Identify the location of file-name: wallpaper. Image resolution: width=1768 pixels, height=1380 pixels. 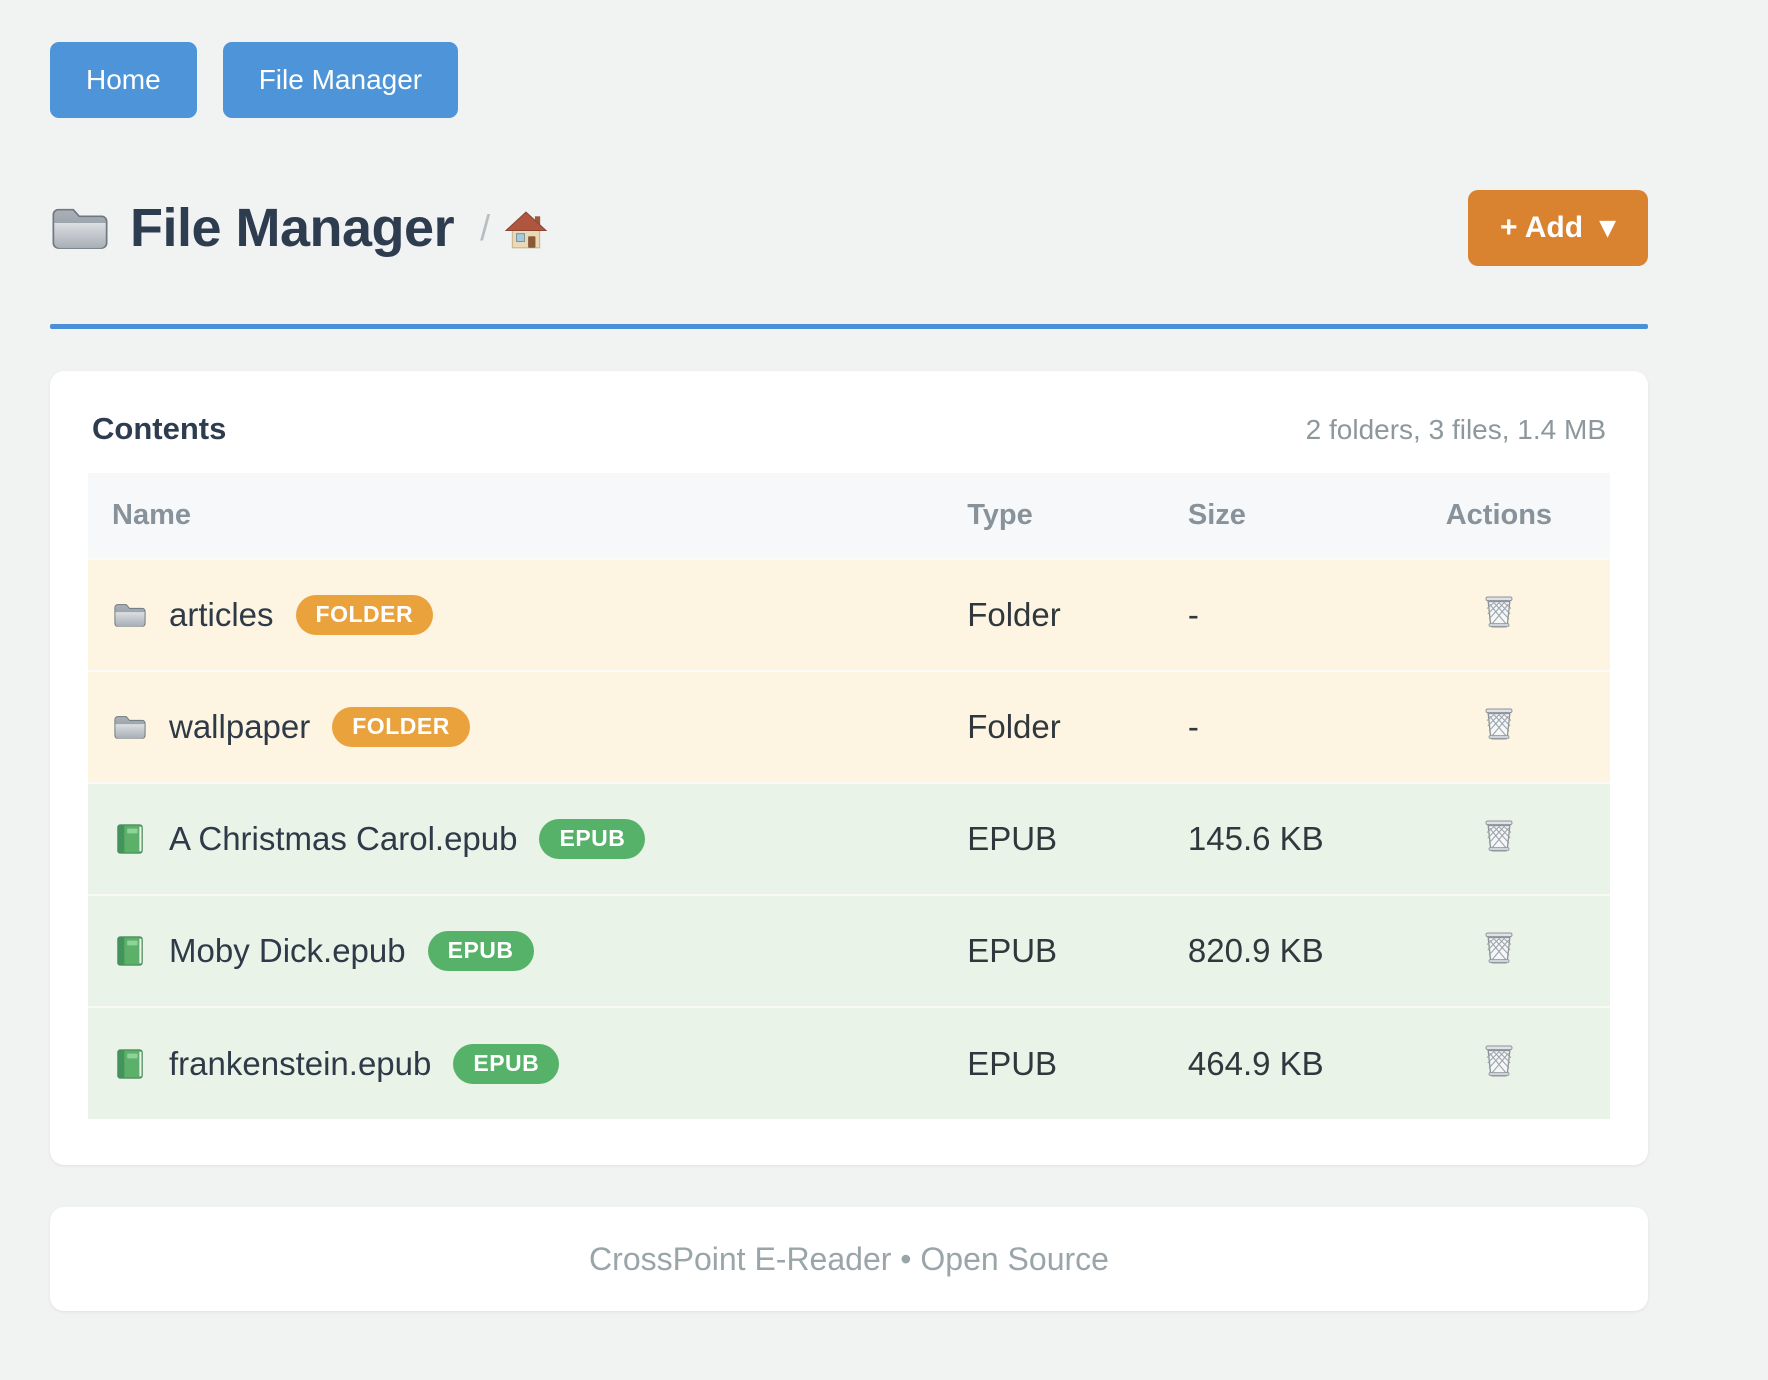
(240, 726).